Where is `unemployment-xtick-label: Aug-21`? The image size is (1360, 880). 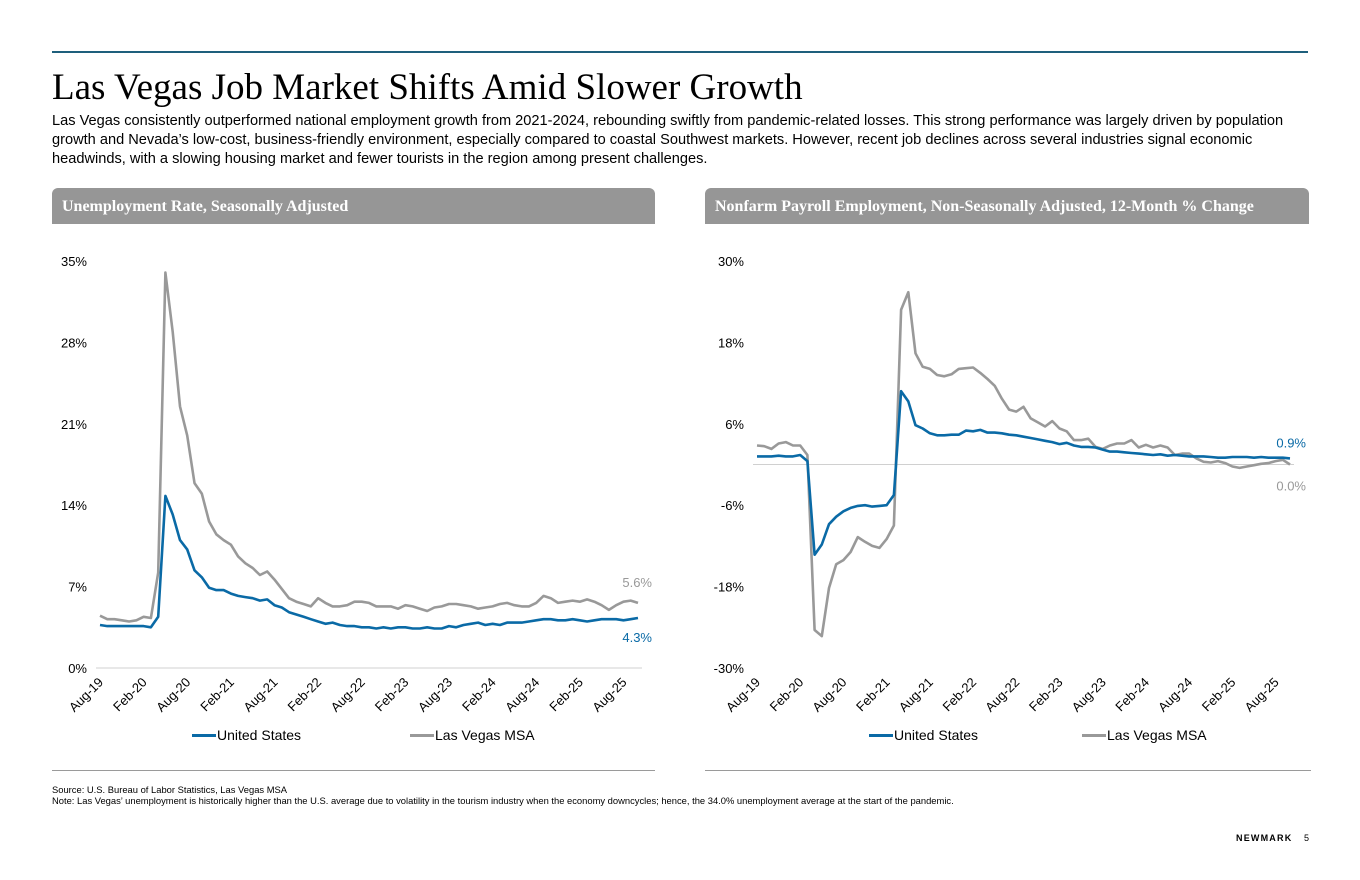 unemployment-xtick-label: Aug-21 is located at coordinates (260, 695).